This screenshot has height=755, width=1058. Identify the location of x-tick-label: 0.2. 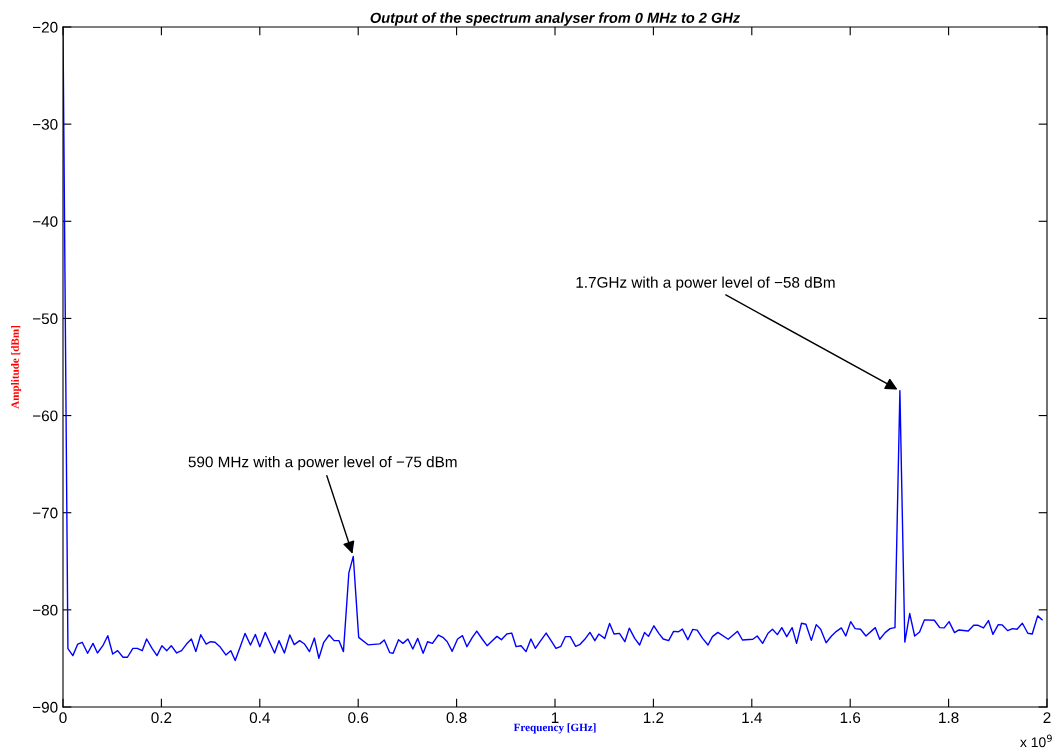
(161, 718).